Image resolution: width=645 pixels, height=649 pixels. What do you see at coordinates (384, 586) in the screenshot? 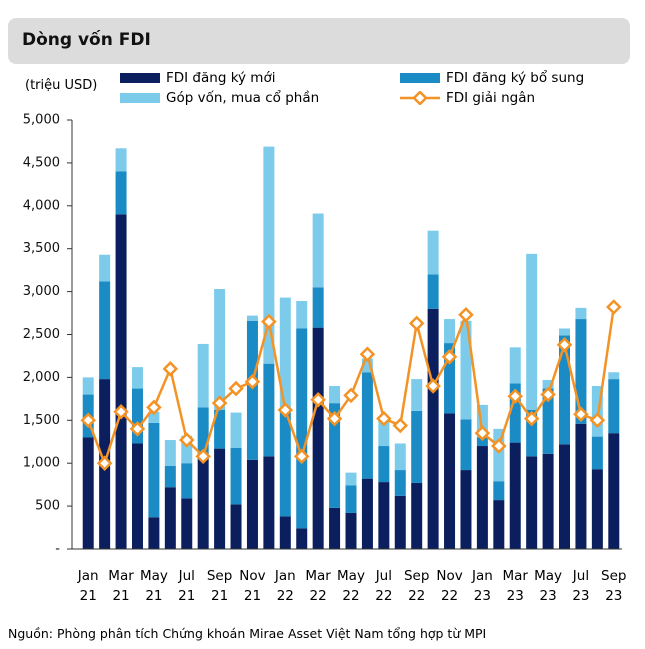
I see `x-tick-label: Jul 22` at bounding box center [384, 586].